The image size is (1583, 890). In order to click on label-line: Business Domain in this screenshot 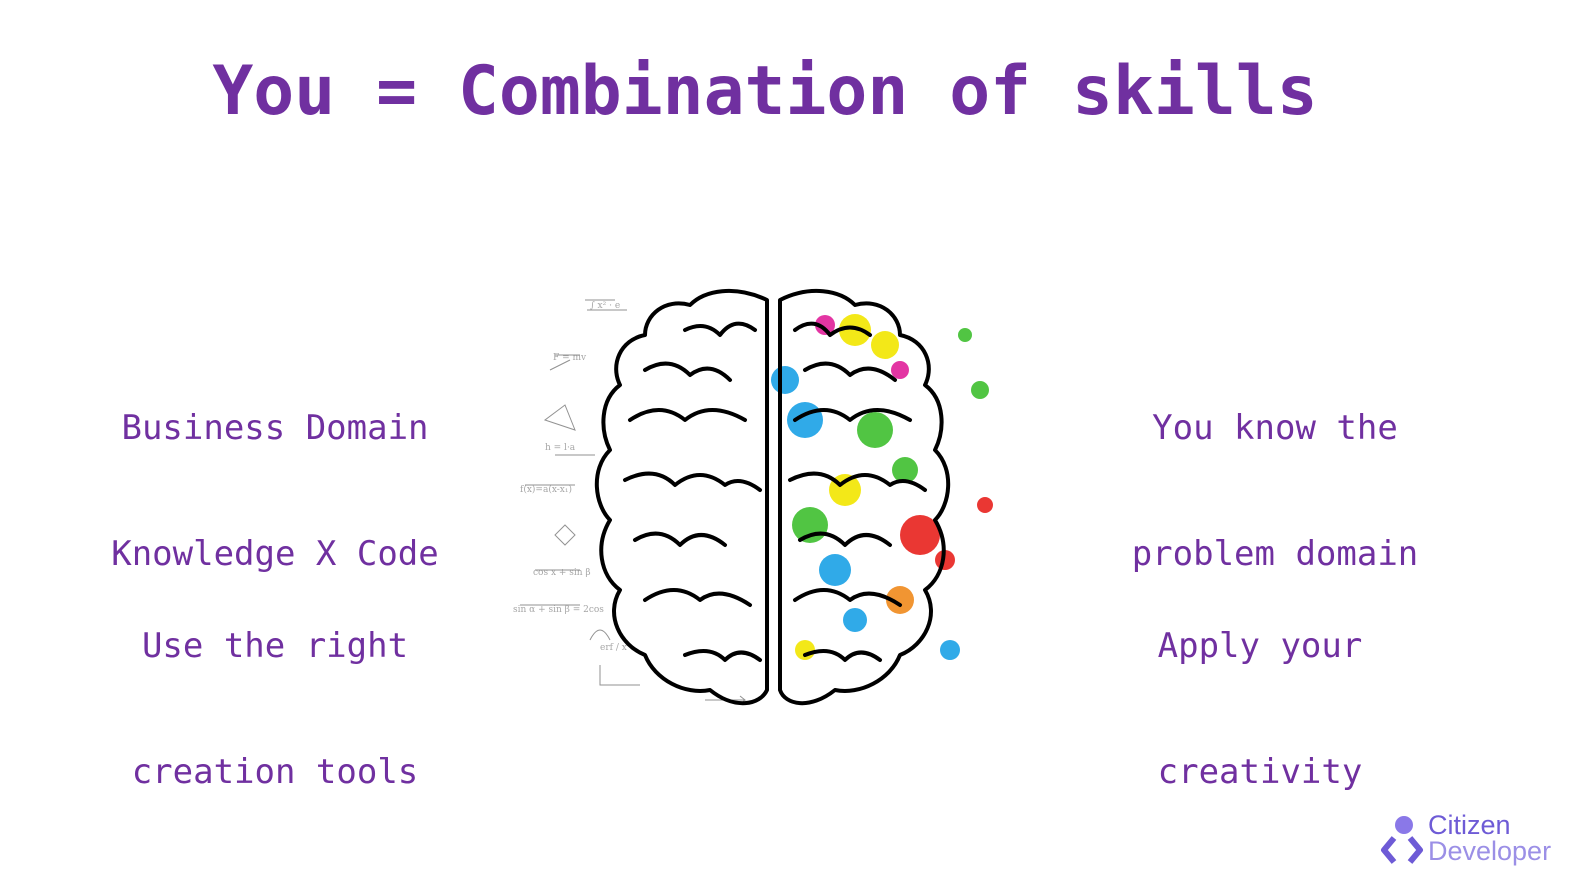, I will do `click(275, 428)`.